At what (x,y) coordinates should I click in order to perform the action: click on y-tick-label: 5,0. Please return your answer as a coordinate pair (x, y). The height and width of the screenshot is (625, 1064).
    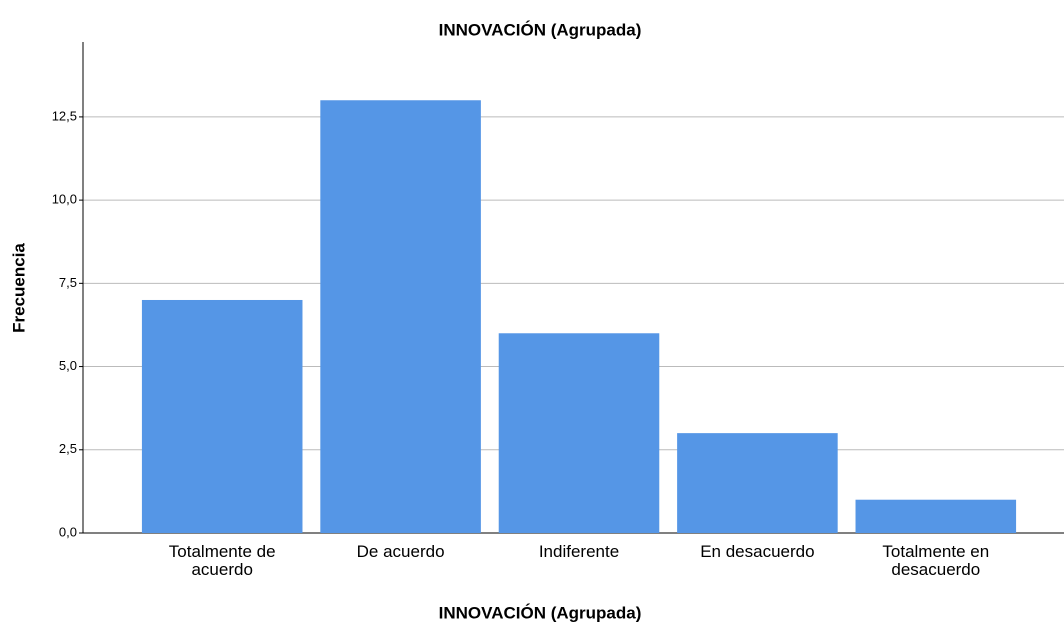
    Looking at the image, I should click on (68, 365).